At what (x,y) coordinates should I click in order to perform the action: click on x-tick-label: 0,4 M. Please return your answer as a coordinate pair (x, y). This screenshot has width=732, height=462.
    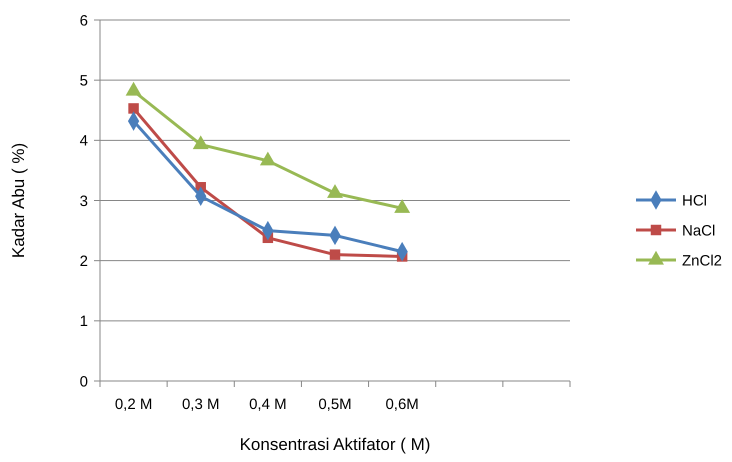
    Looking at the image, I should click on (268, 404).